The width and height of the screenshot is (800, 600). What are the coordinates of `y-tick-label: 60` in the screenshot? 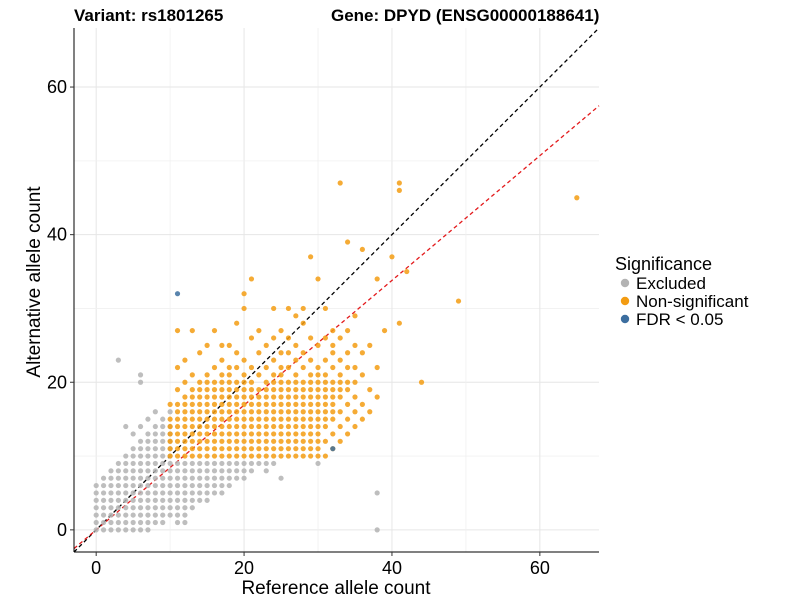 It's located at (57, 87).